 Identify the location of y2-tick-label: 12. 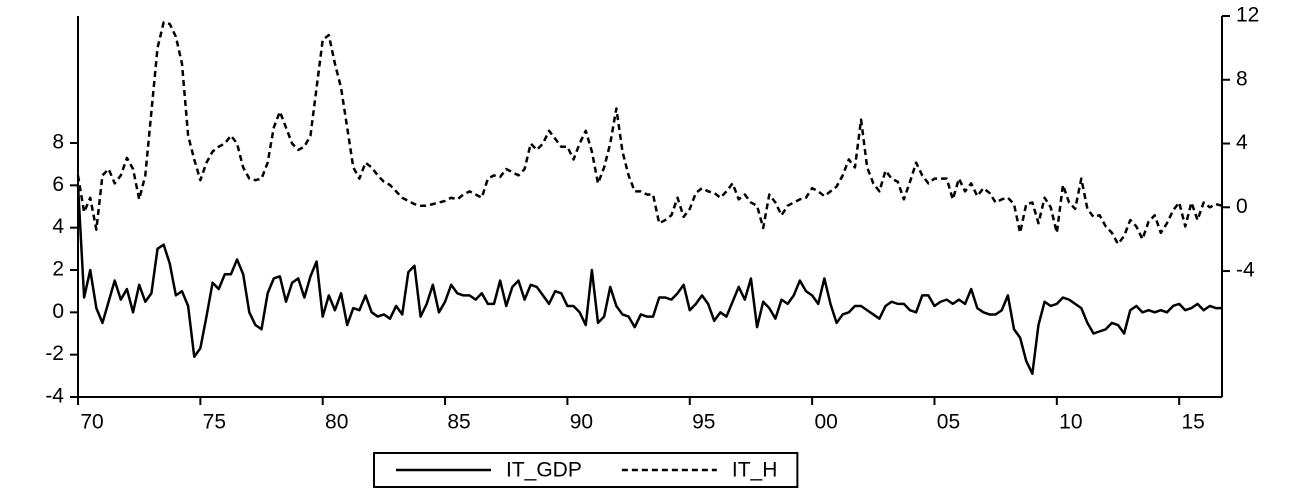
(1247, 15).